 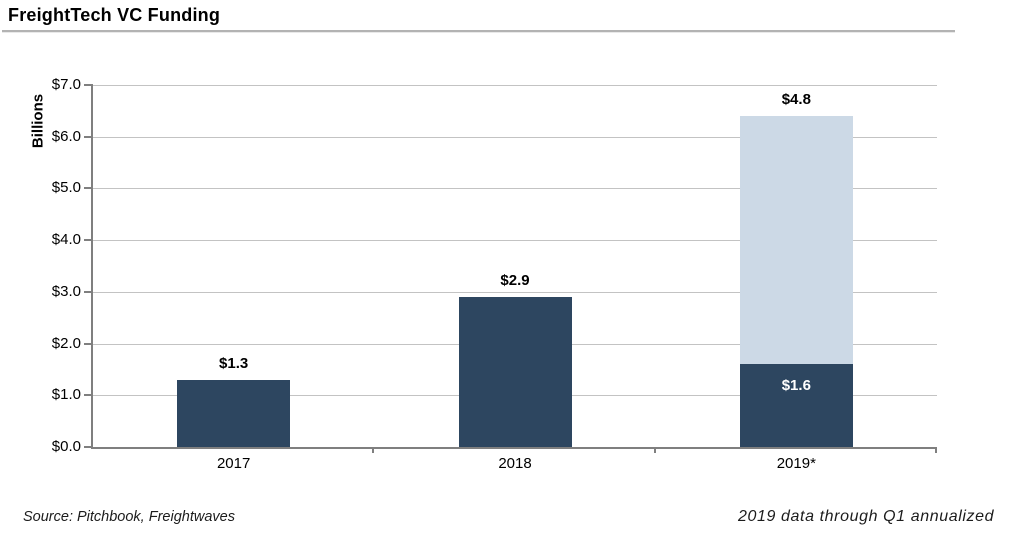 I want to click on chart-title: FreightTech VC Funding, so click(x=114, y=15).